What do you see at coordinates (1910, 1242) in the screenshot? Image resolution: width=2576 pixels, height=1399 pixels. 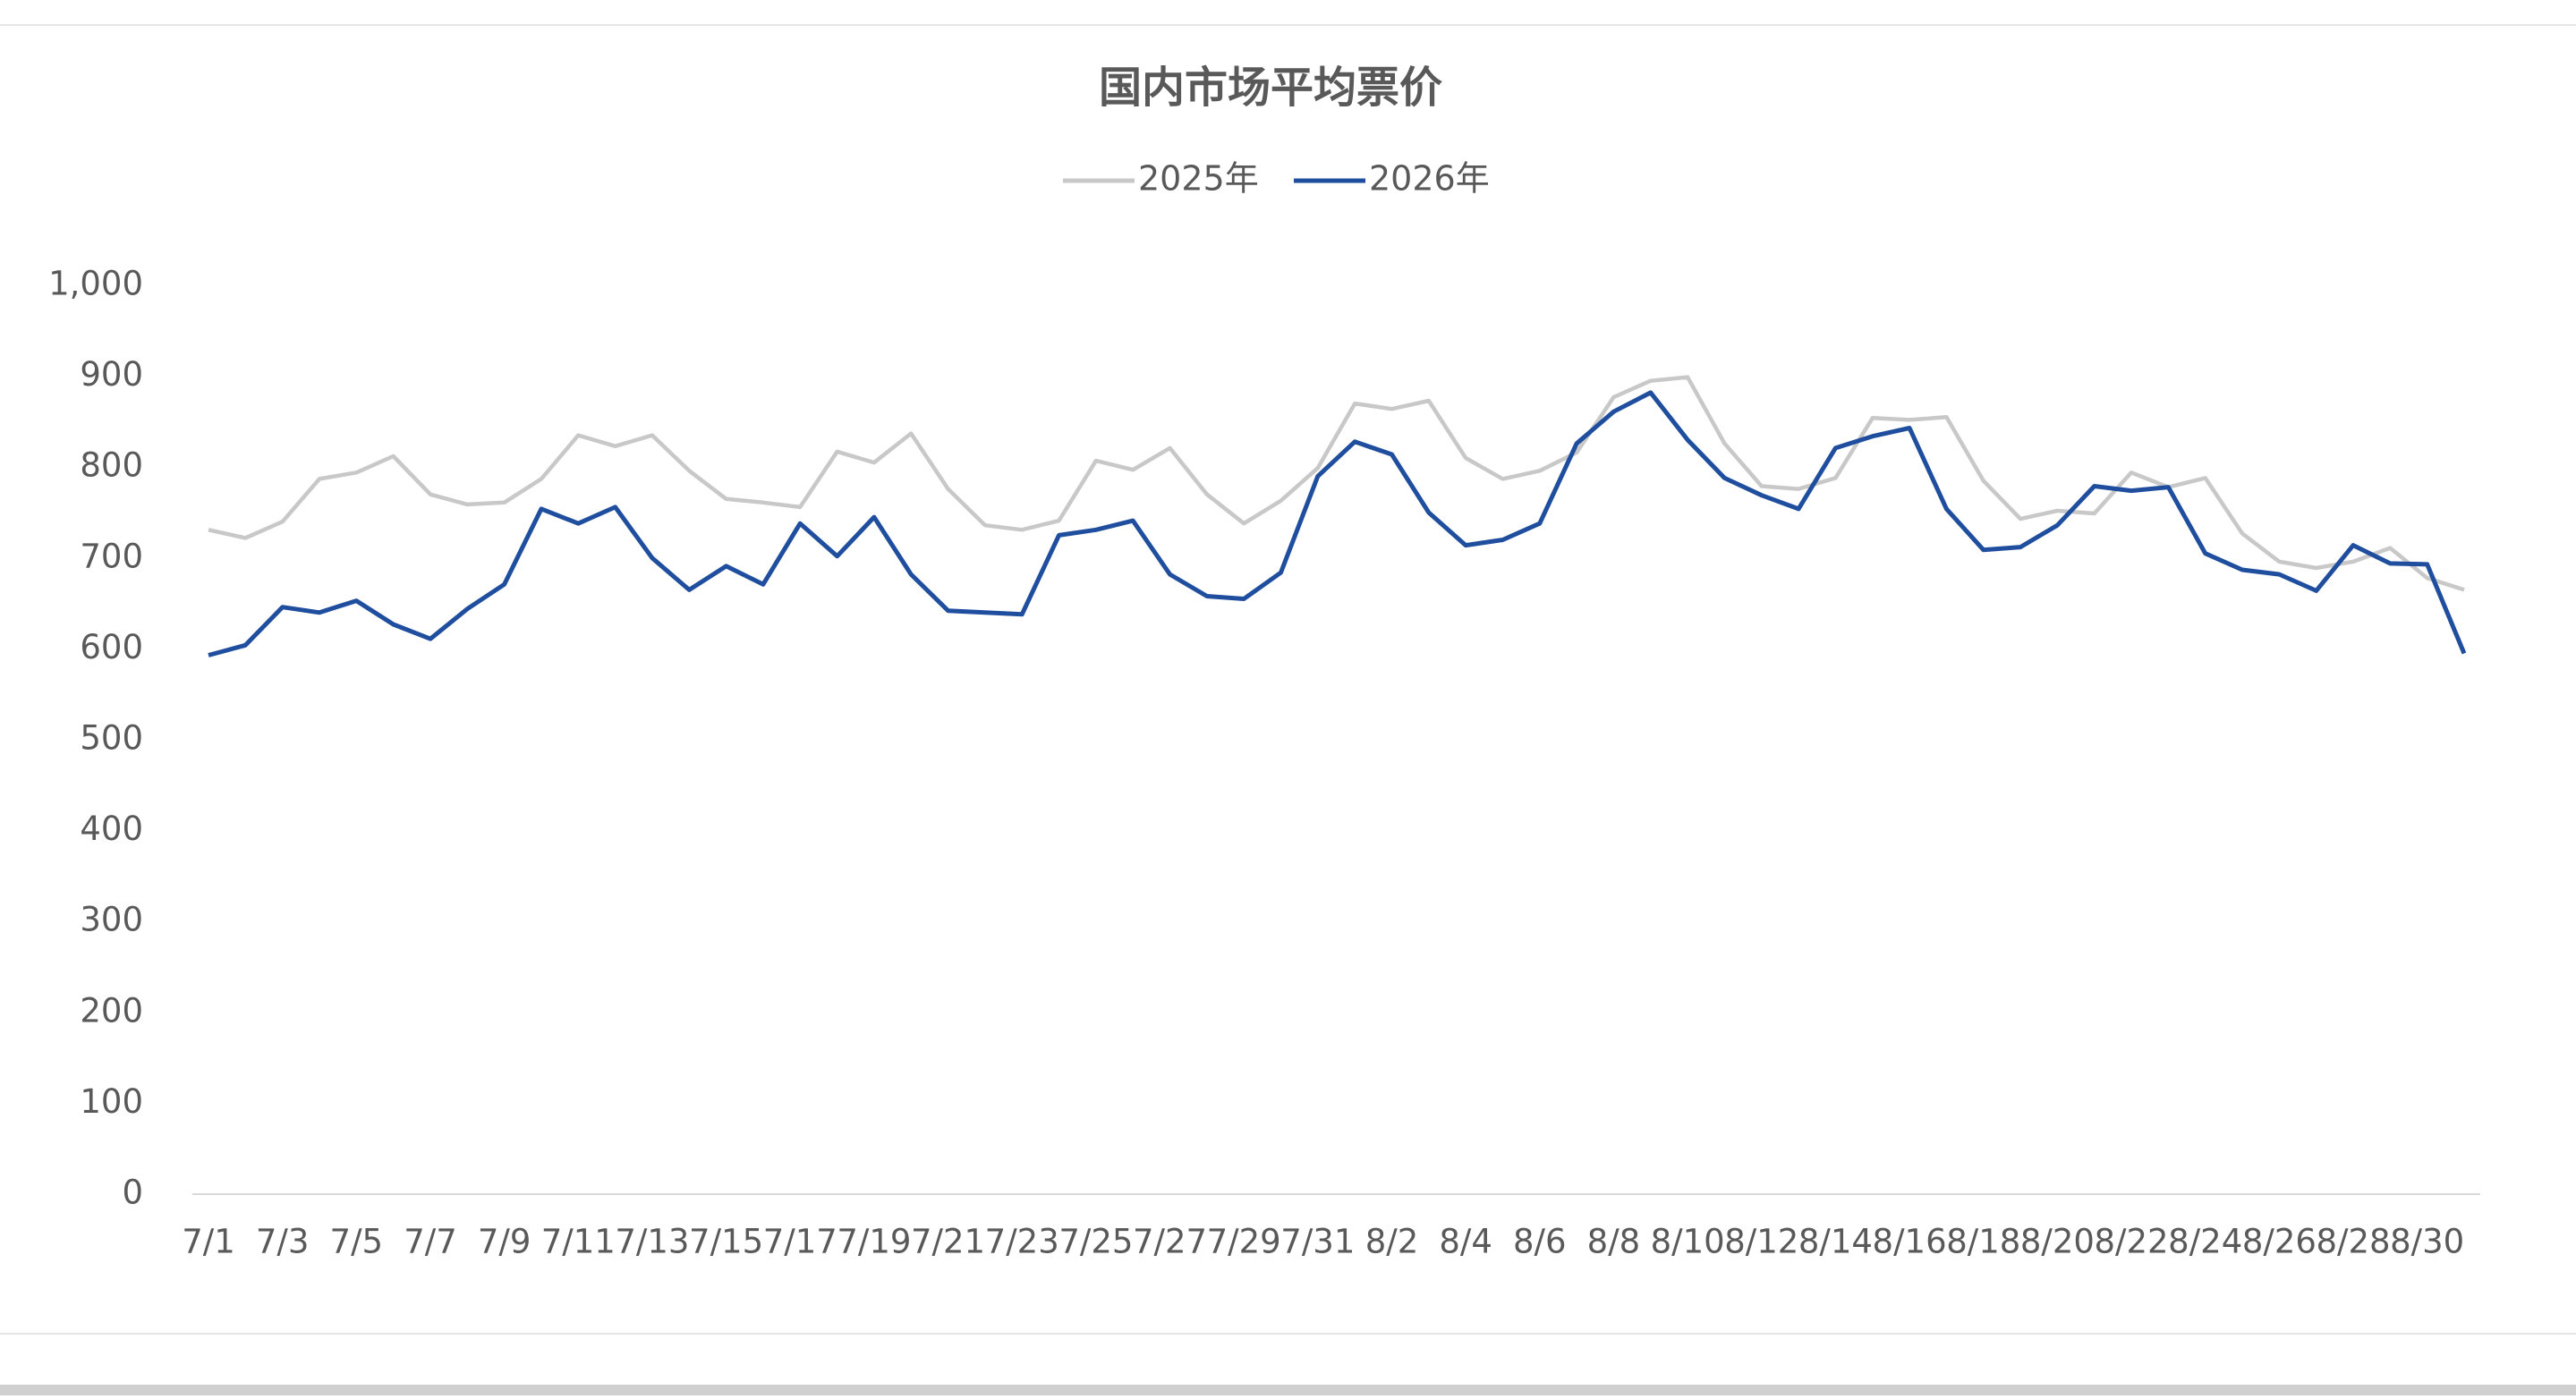 I see `x-tick-label: 8/16` at bounding box center [1910, 1242].